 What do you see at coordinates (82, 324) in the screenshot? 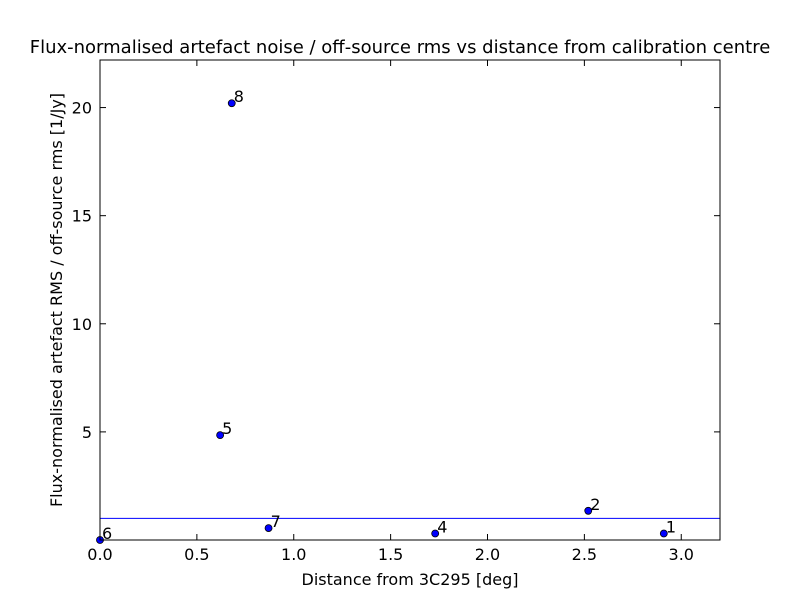
I see `y-tick-label: 10` at bounding box center [82, 324].